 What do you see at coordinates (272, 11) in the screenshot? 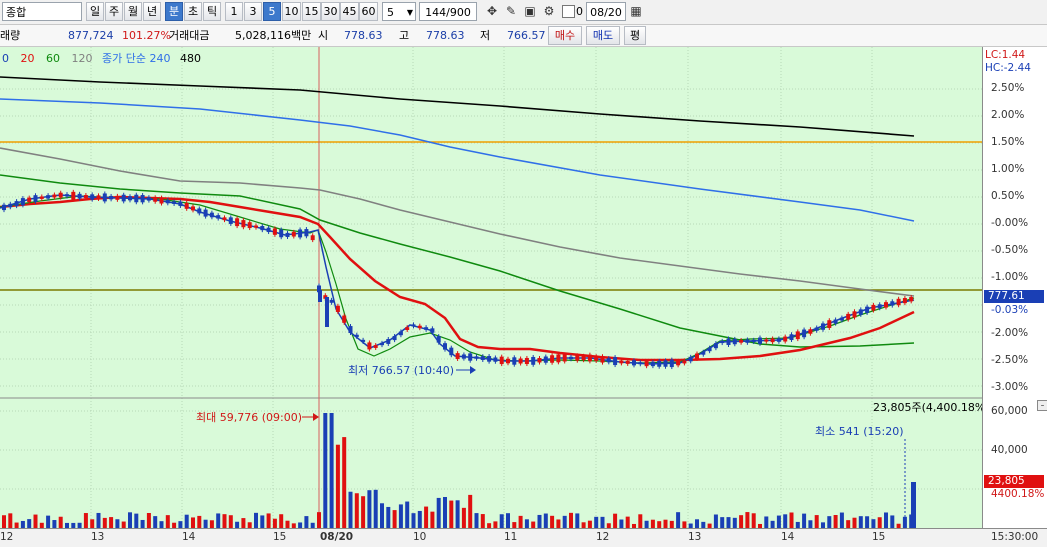
I see `interval-5-button: 5` at bounding box center [272, 11].